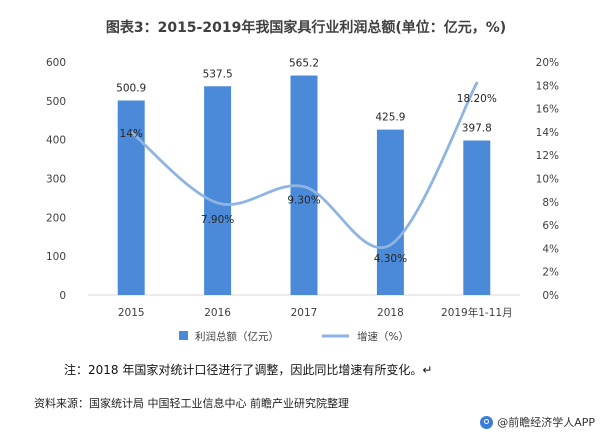 This screenshot has width=613, height=436. Describe the element at coordinates (218, 190) in the screenshot. I see `bar-2016` at that location.